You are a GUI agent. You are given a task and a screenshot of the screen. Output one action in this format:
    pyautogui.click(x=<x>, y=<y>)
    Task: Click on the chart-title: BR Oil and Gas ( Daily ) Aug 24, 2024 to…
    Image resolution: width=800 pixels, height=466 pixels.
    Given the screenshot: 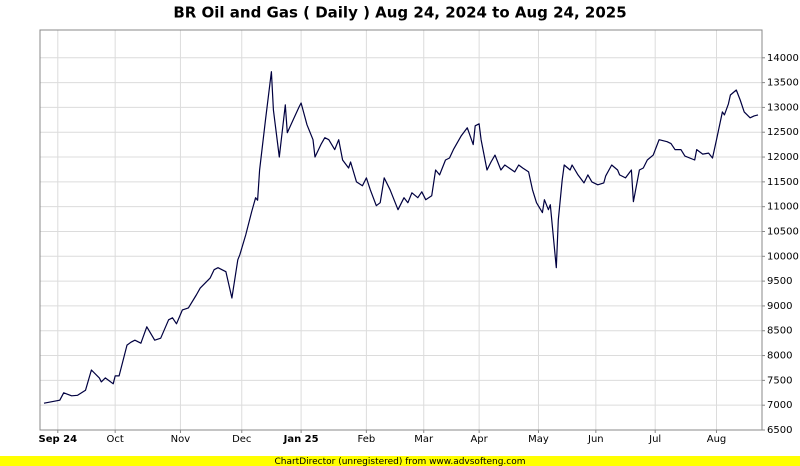 What is the action you would take?
    pyautogui.click(x=399, y=13)
    